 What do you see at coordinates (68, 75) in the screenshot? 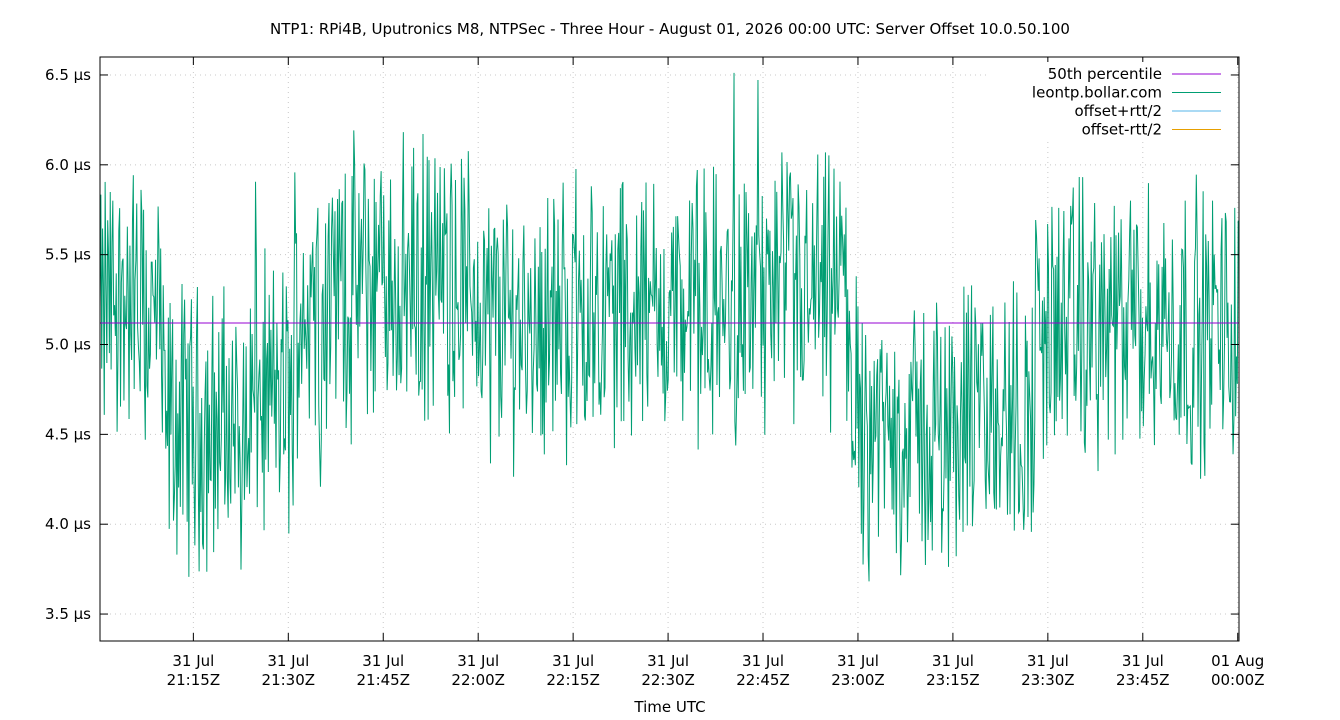
I see `y-tick-label: 6.5 µs` at bounding box center [68, 75].